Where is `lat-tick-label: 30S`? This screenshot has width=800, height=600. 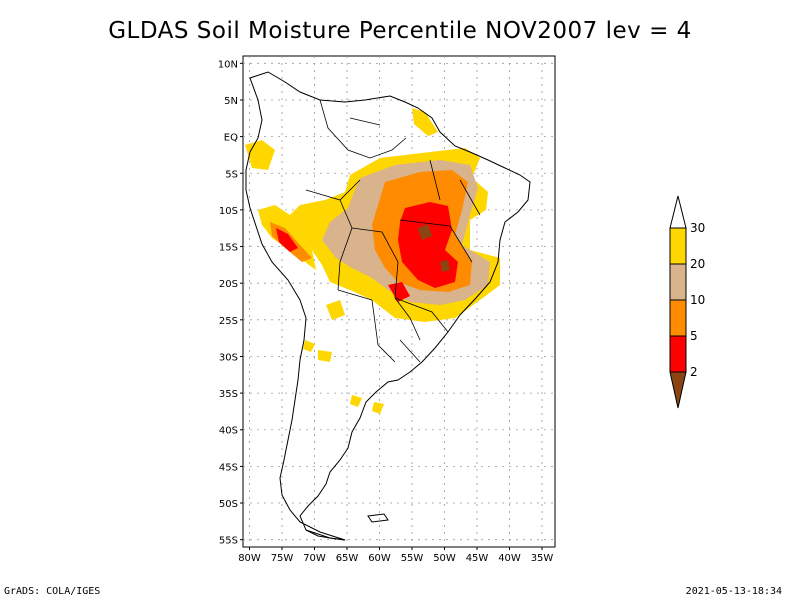
lat-tick-label: 30S is located at coordinates (228, 357).